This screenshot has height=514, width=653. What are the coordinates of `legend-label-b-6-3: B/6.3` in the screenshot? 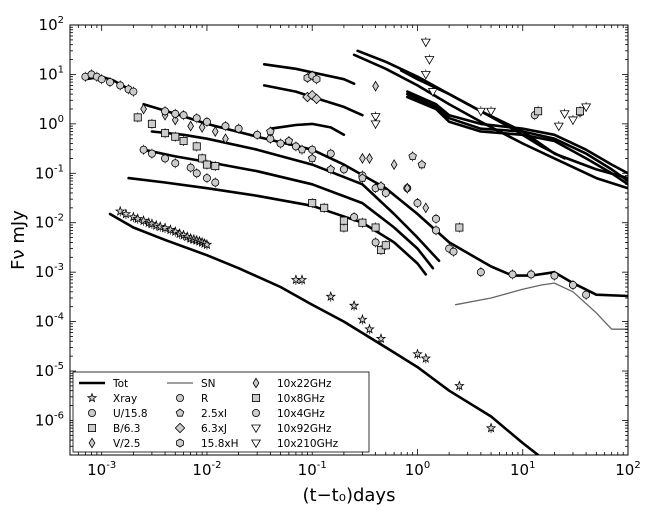 It's located at (126, 429).